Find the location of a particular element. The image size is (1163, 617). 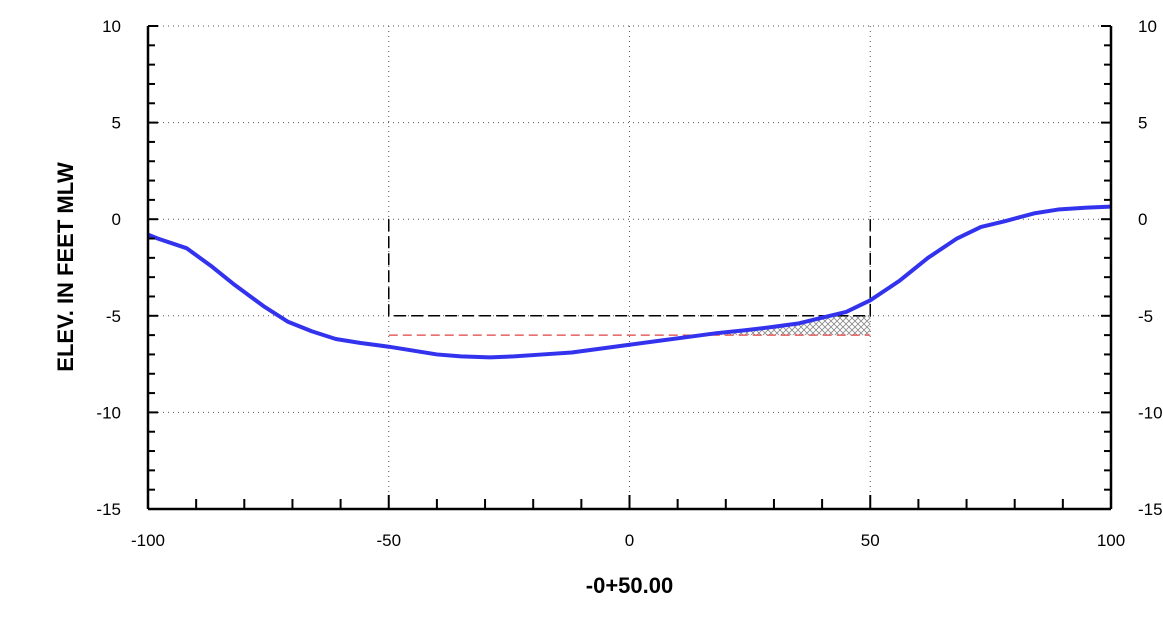

x-tick-label: -50 is located at coordinates (388, 540).